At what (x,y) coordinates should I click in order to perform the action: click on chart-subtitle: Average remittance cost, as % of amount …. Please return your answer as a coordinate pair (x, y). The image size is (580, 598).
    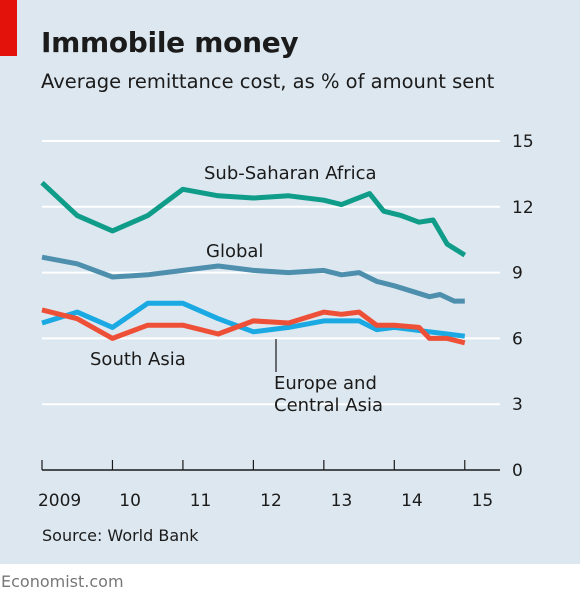
    Looking at the image, I should click on (268, 81).